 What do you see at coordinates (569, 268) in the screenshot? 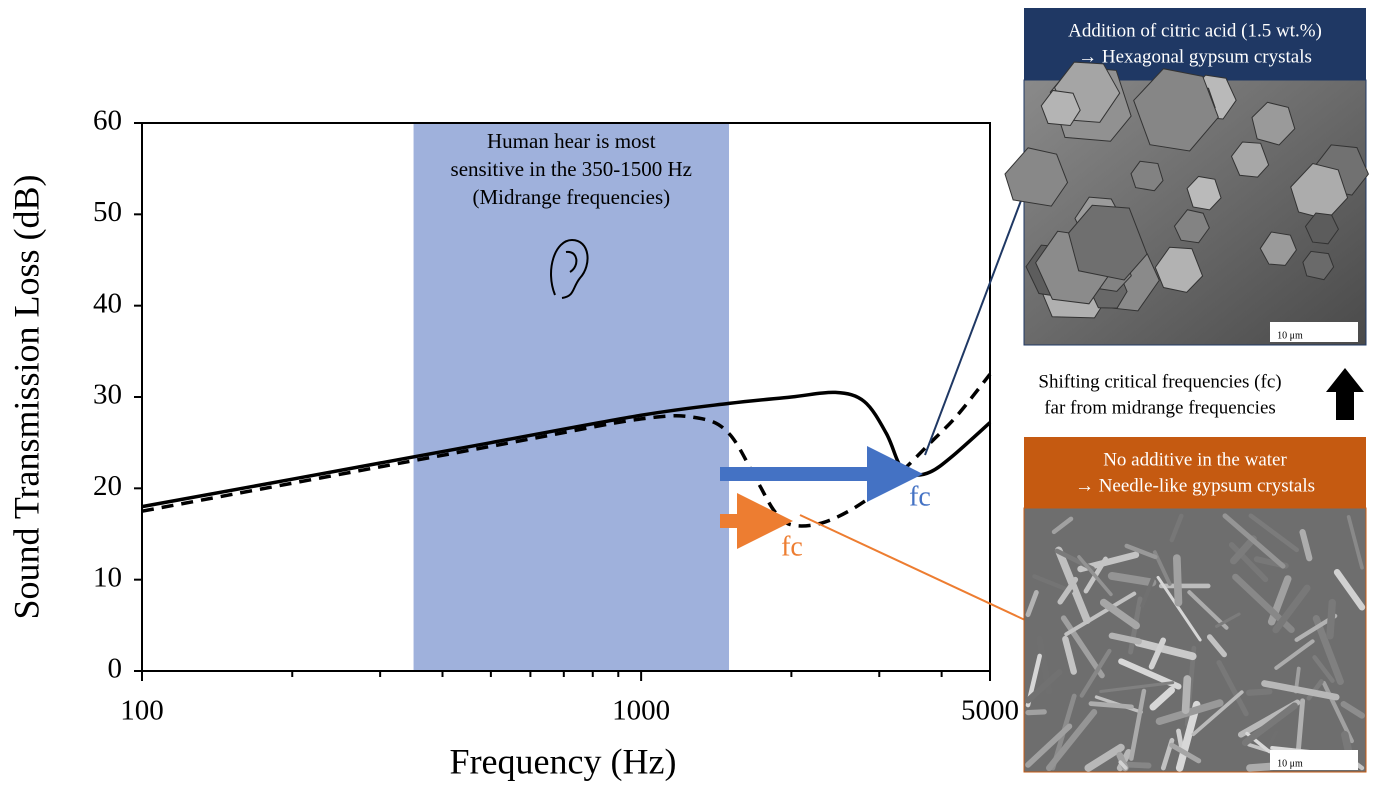
I see `ear-icon` at bounding box center [569, 268].